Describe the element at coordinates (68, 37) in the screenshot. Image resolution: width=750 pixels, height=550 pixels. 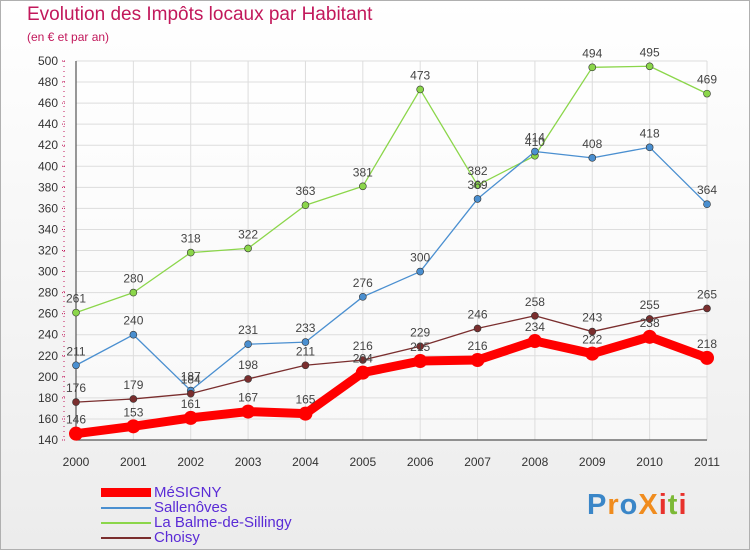
I see `chart-subtitle: (en € et par an)` at that location.